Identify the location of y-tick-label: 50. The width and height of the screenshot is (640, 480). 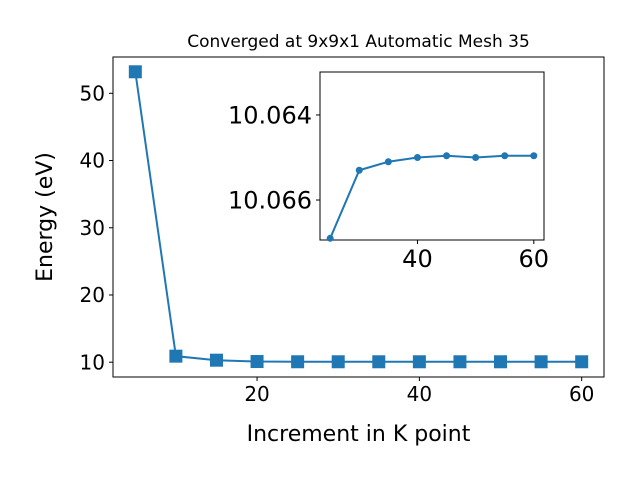
(92, 94).